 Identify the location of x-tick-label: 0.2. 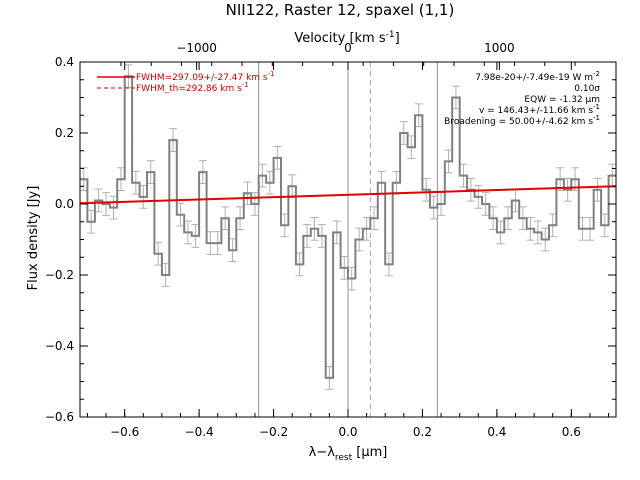
(422, 432).